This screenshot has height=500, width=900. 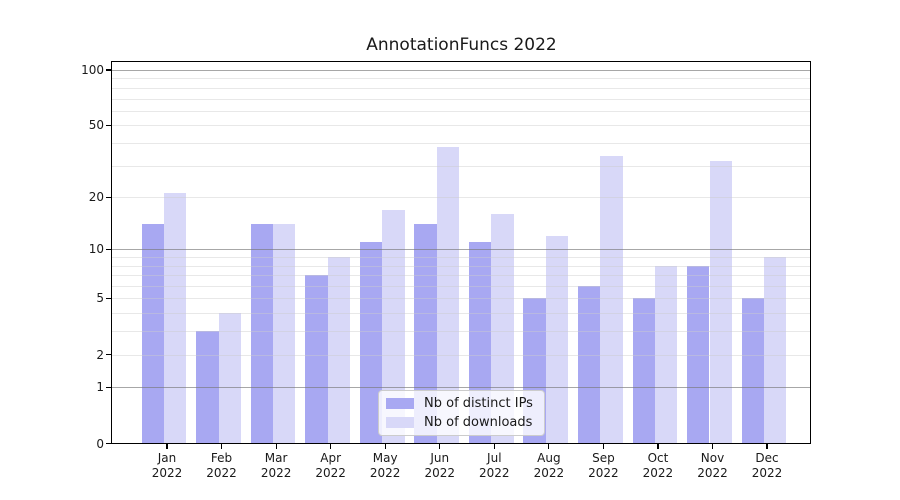 I want to click on bar-distinct-ips-sep, so click(x=589, y=365).